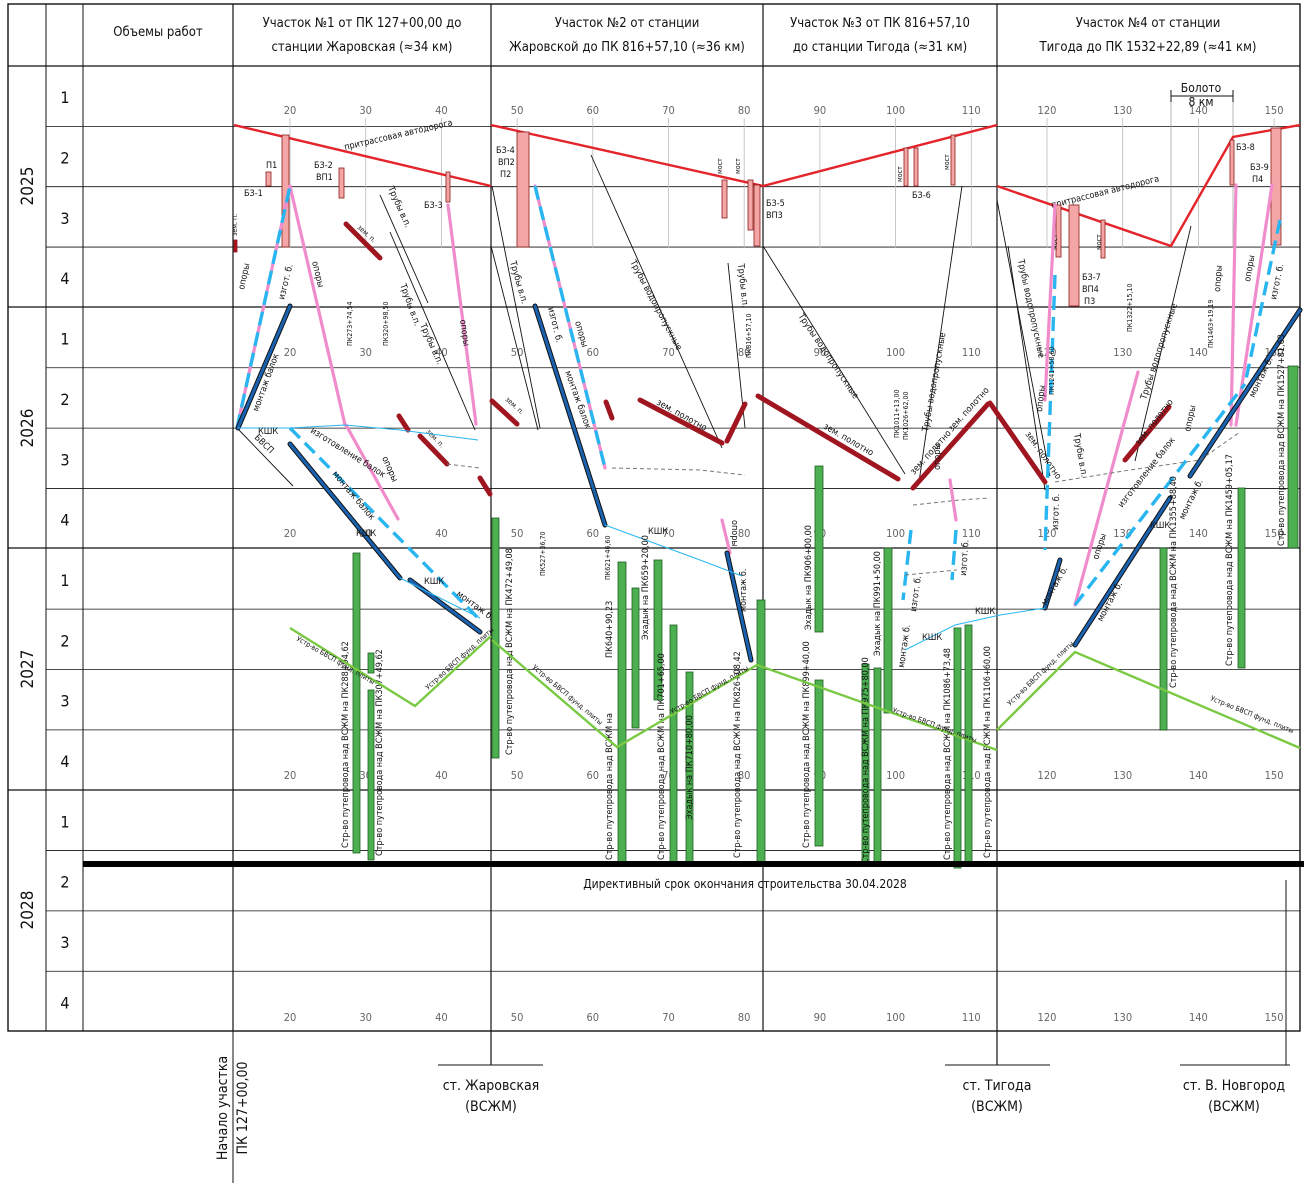 Image resolution: width=1304 pixels, height=1185 pixels. I want to click on pk-label: ПК273+74,54, so click(350, 323).